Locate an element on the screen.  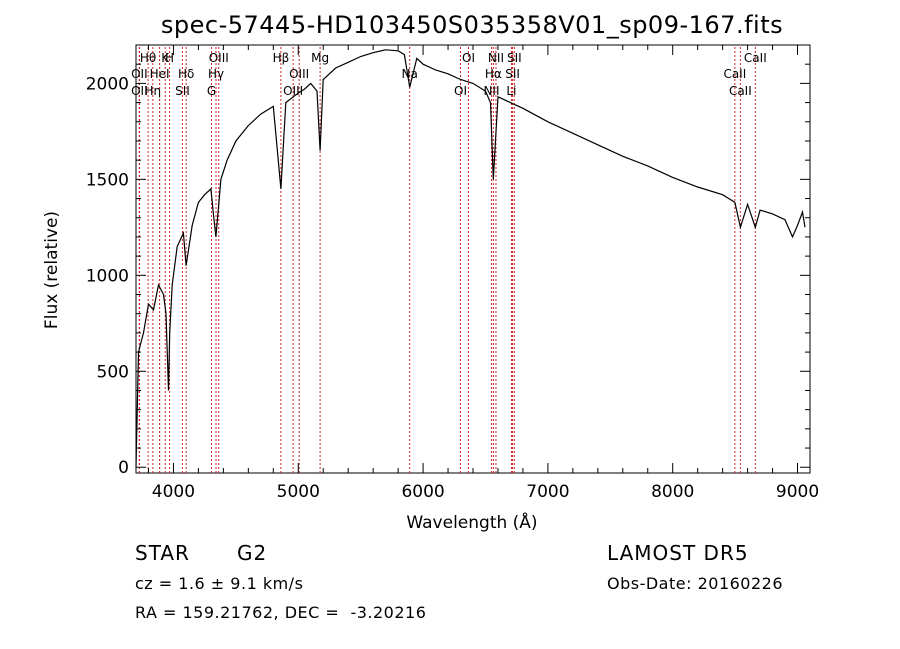
line-label-18: OI is located at coordinates (468, 58).